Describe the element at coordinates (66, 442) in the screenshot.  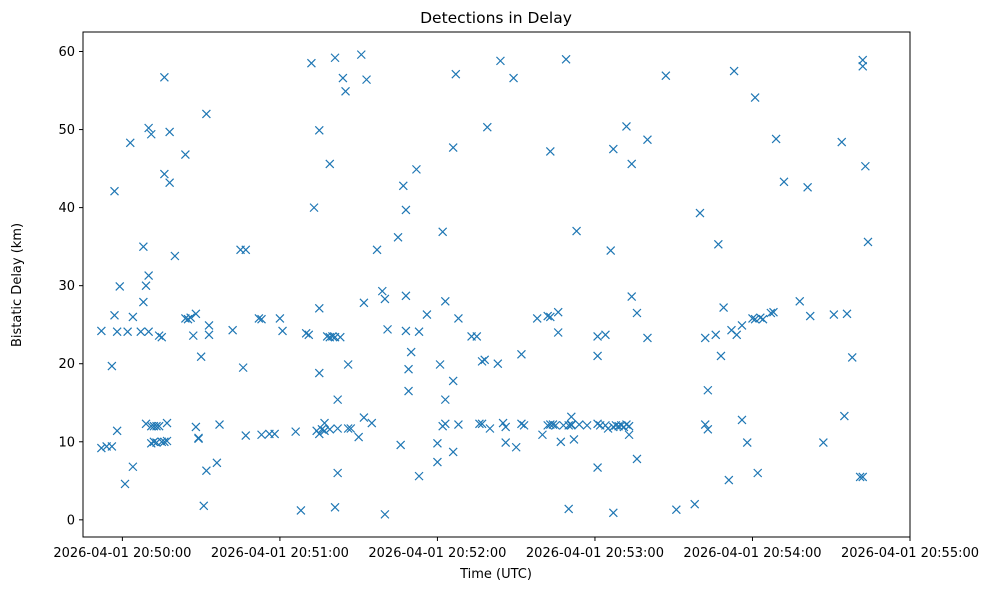
I see `y-tick-label: 10` at that location.